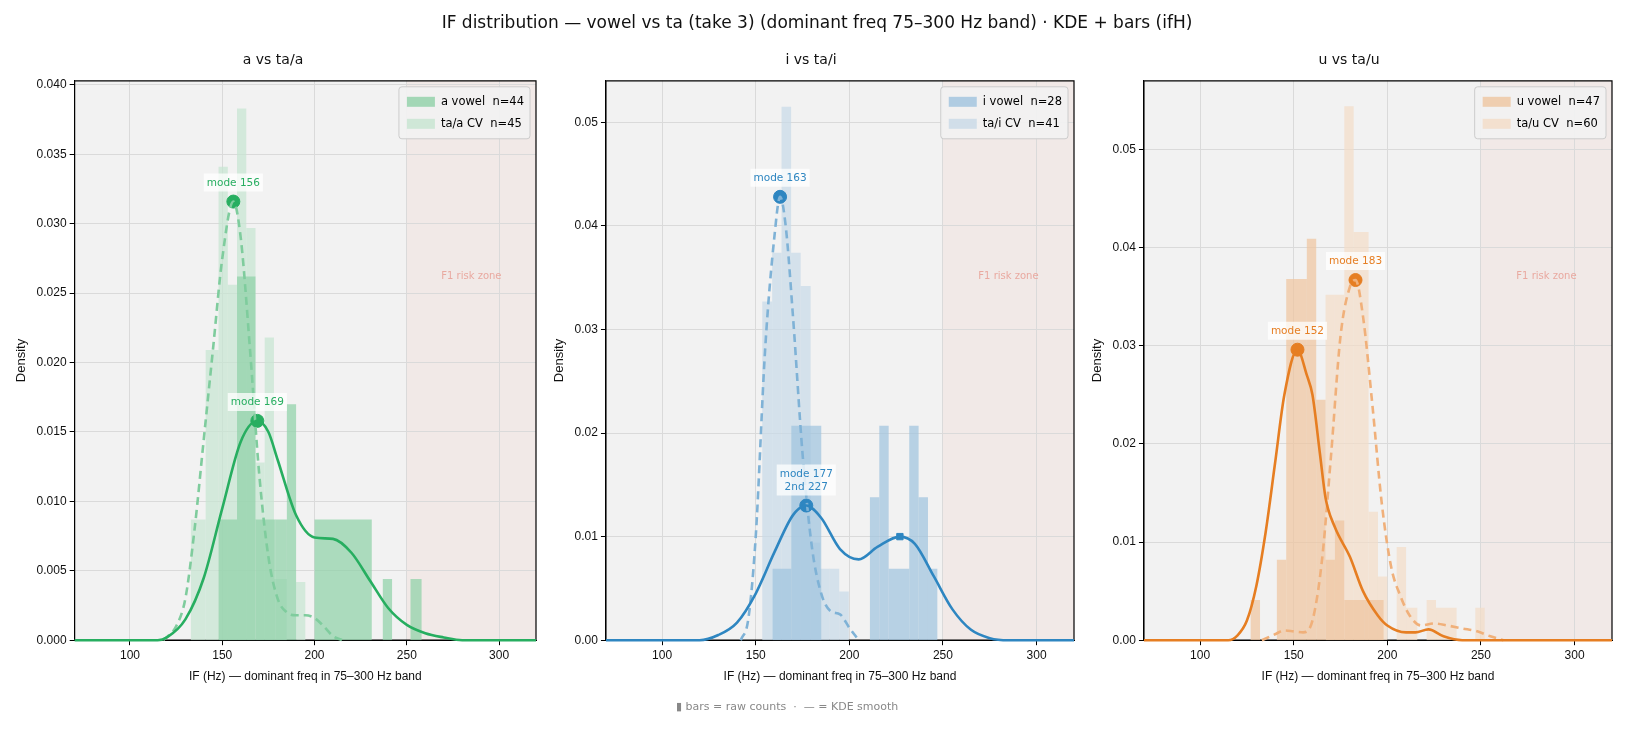 The image size is (1634, 732). I want to click on text: ▮ bars = raw counts · — = KDE smooth, so click(787, 706).